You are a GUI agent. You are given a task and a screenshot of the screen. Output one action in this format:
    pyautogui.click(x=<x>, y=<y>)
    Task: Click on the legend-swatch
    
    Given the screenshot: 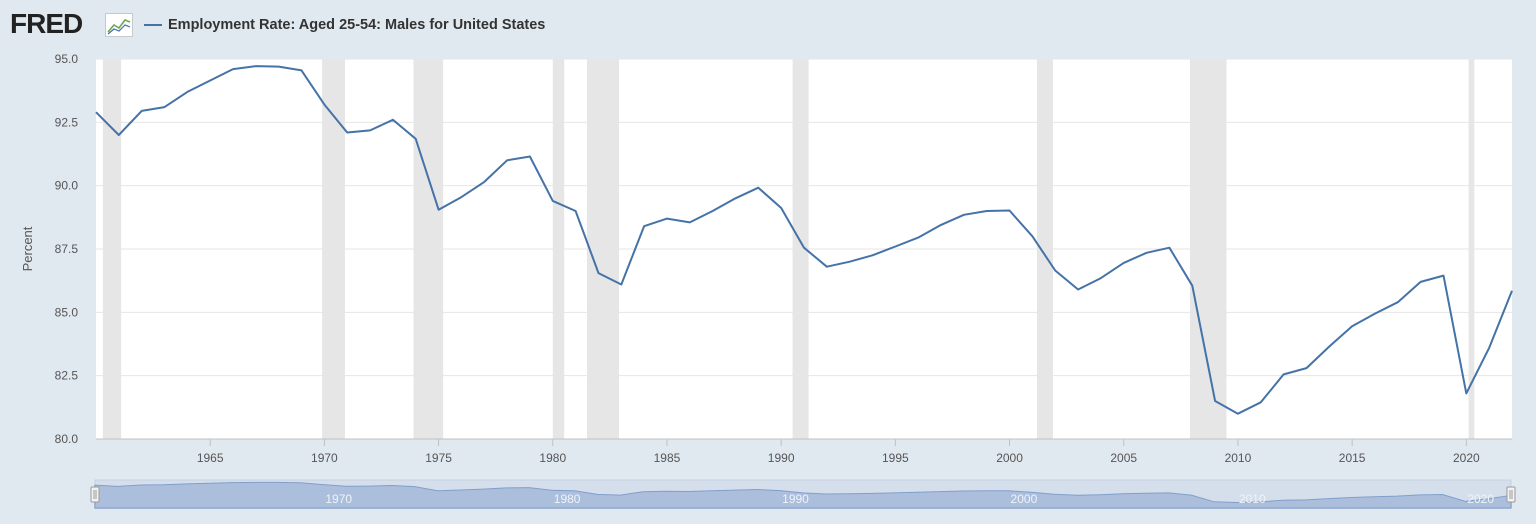 What is the action you would take?
    pyautogui.click(x=153, y=25)
    